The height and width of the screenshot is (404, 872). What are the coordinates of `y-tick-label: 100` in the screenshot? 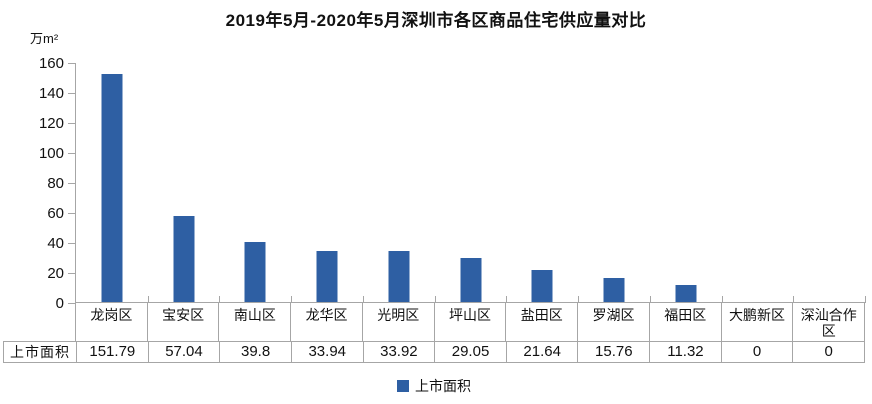 It's located at (51, 153).